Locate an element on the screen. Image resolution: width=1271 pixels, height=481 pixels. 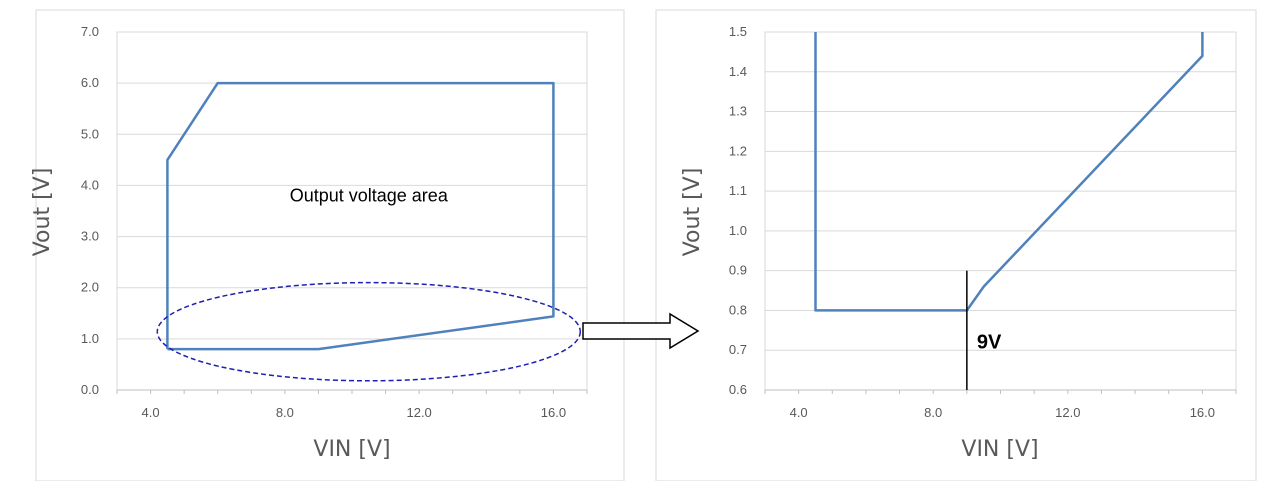
right-chart-y-tick-label: 1.5 is located at coordinates (738, 31).